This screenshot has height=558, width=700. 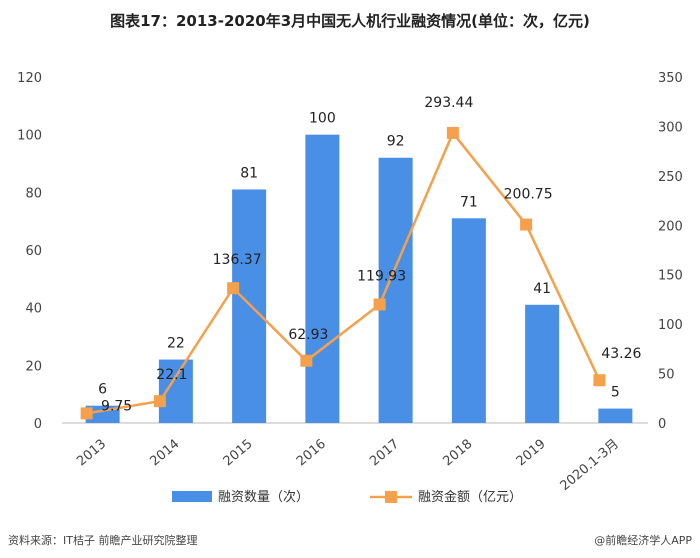 What do you see at coordinates (470, 497) in the screenshot?
I see `legend-line-label: 融资金额（亿元）` at bounding box center [470, 497].